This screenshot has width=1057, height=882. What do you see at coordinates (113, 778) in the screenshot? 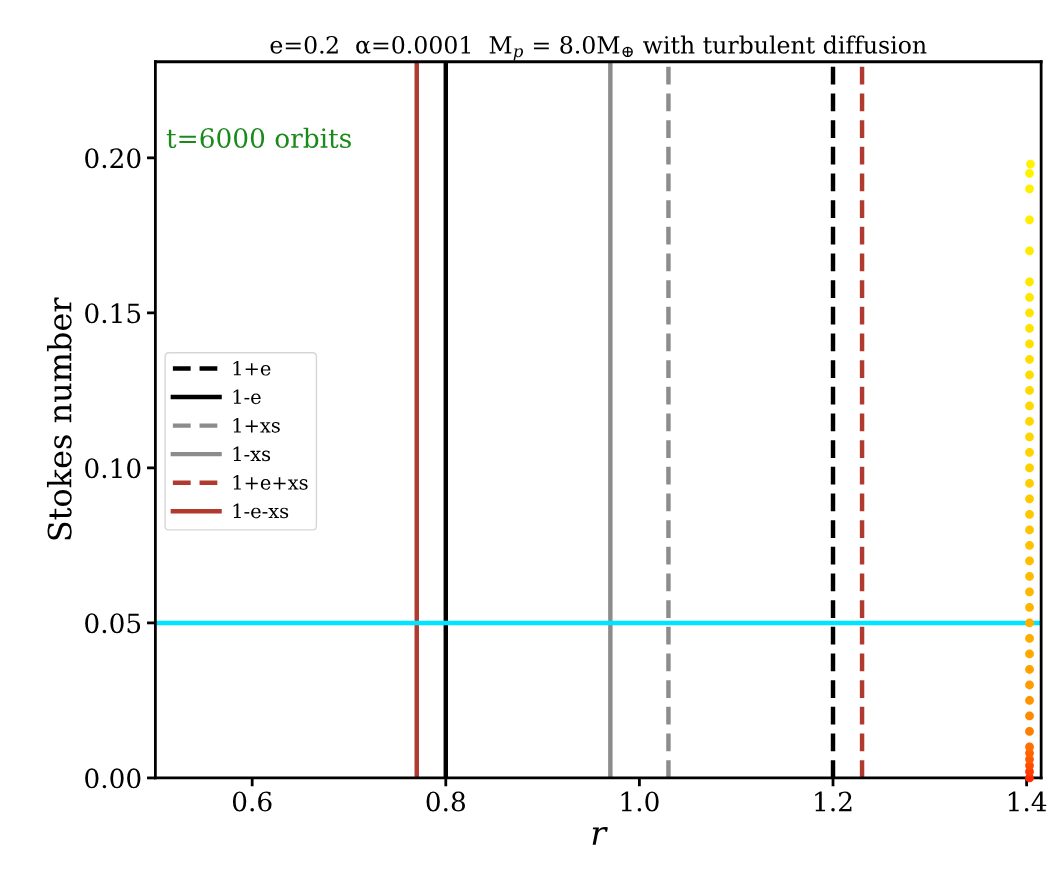
I see `y-tick-label: 0.00` at bounding box center [113, 778].